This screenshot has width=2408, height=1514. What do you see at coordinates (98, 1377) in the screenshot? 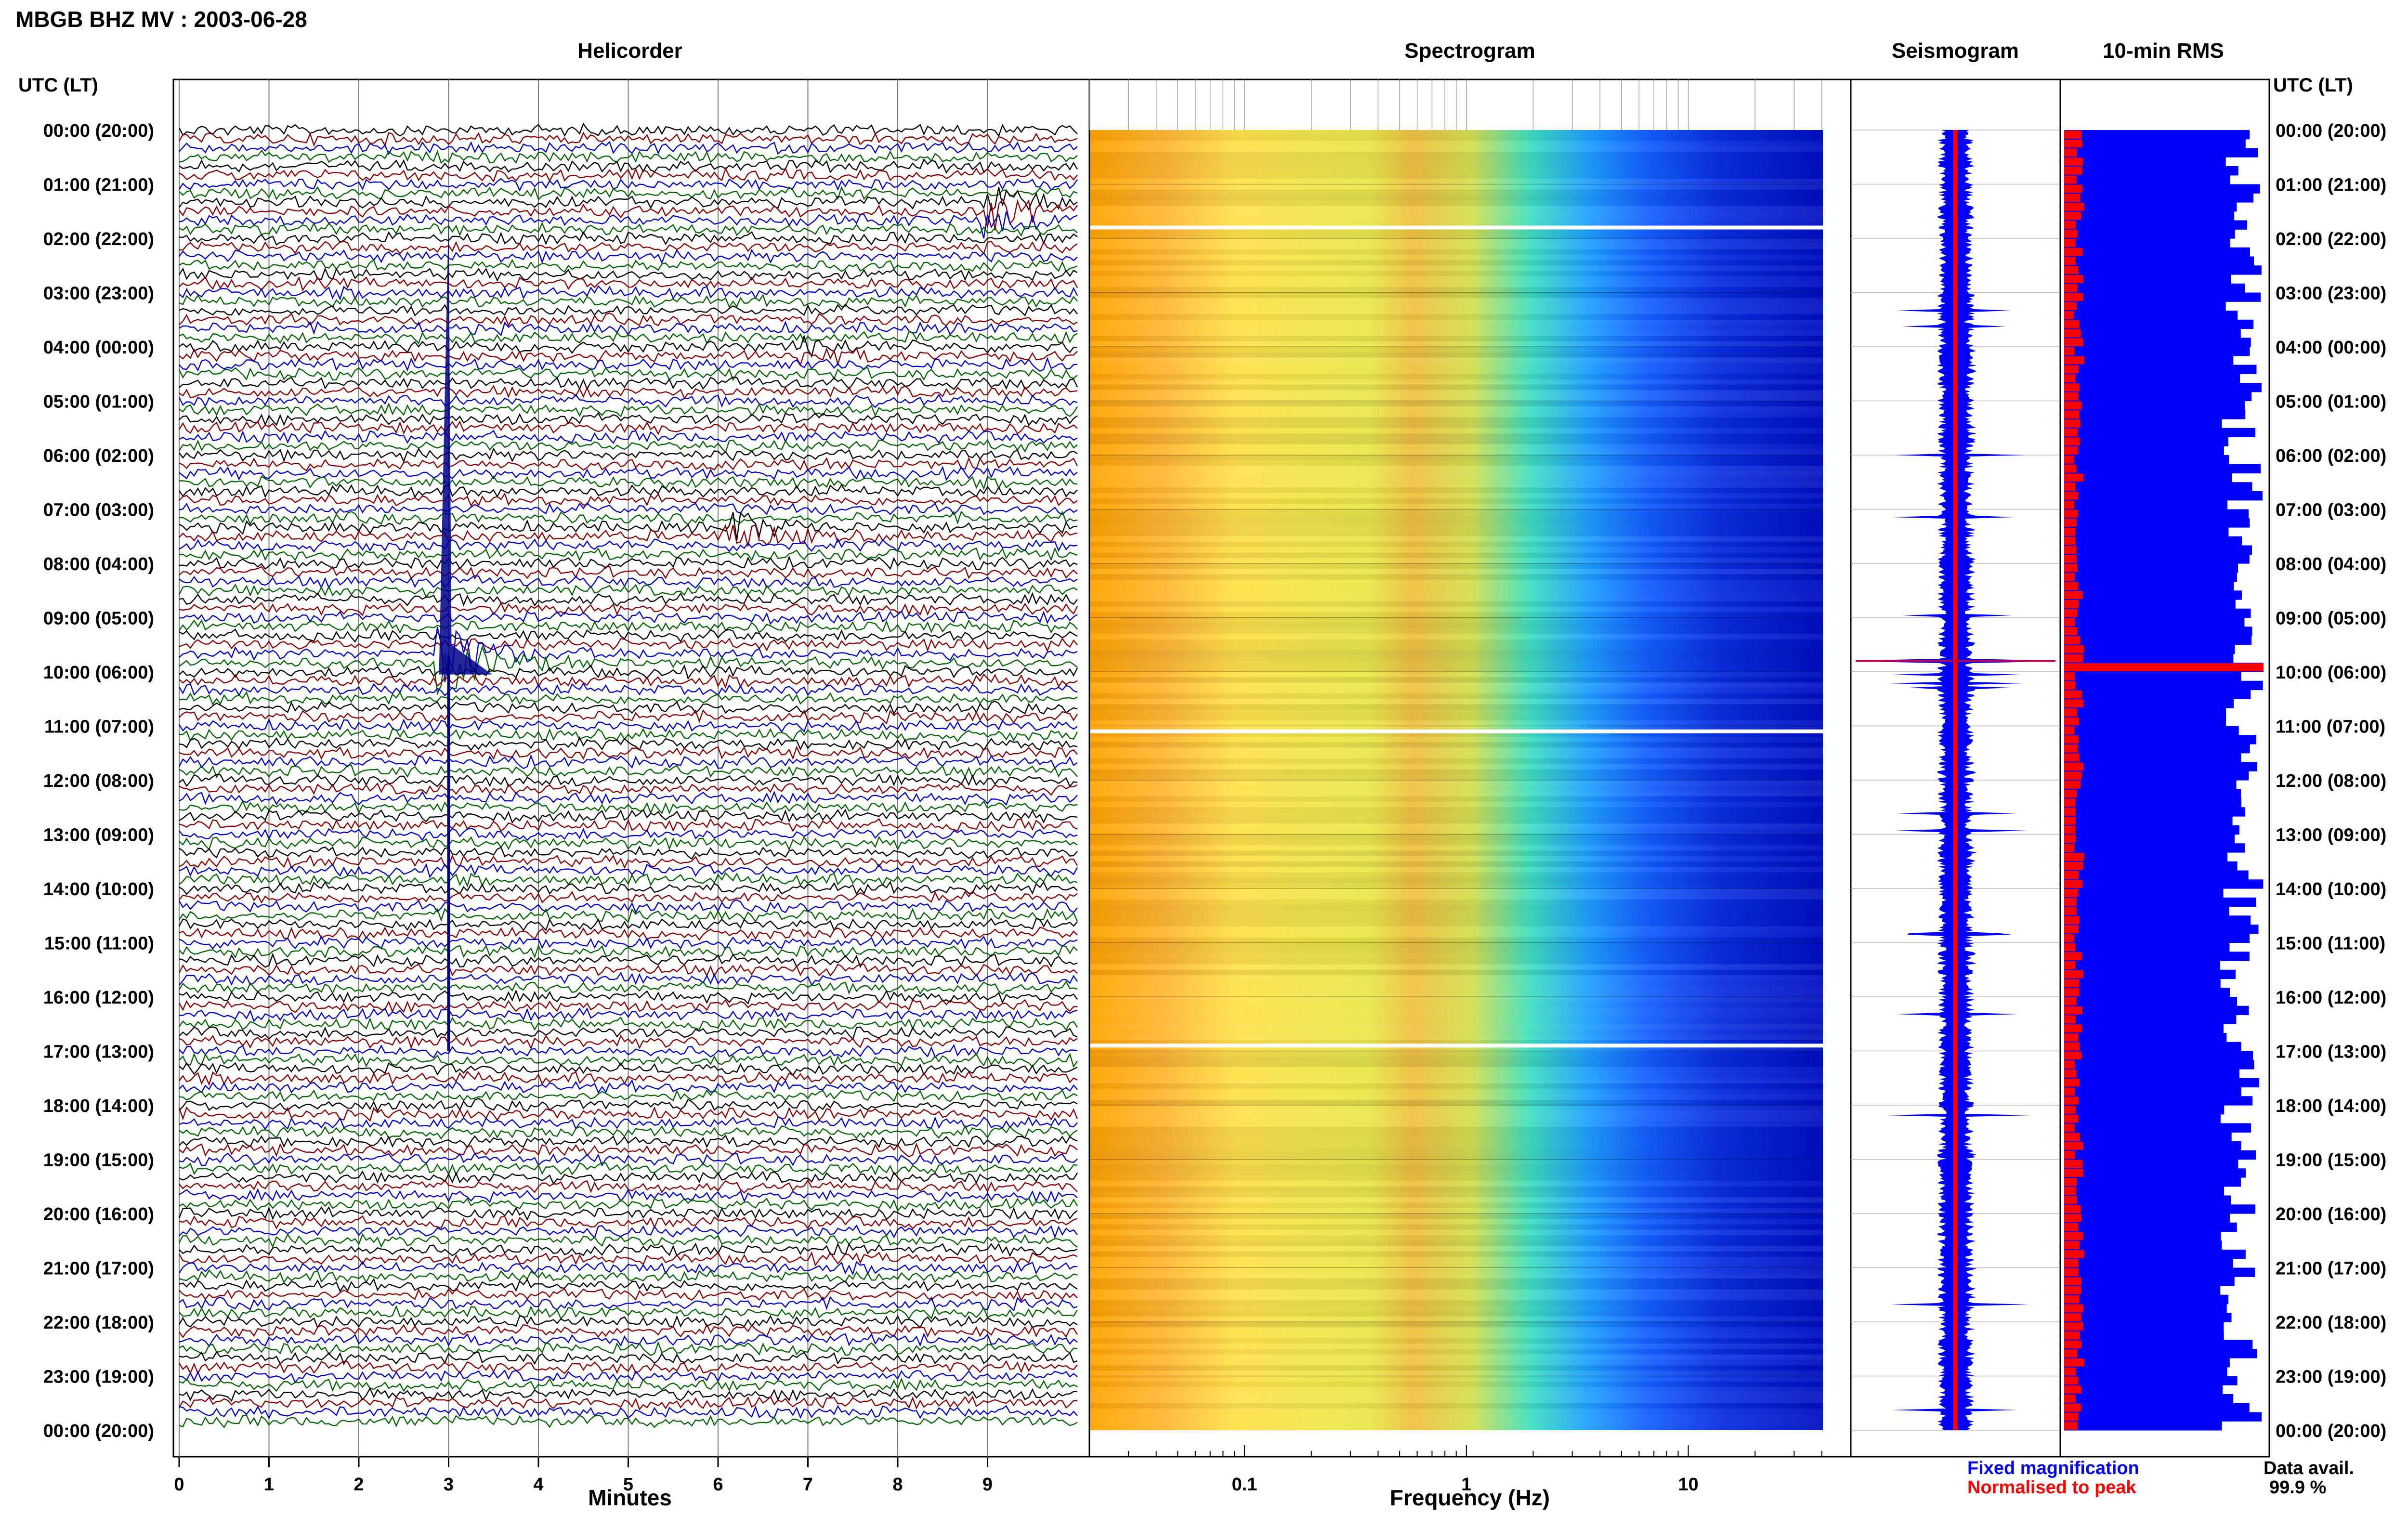
I see `time-label-left: 23:00 (19:00)` at bounding box center [98, 1377].